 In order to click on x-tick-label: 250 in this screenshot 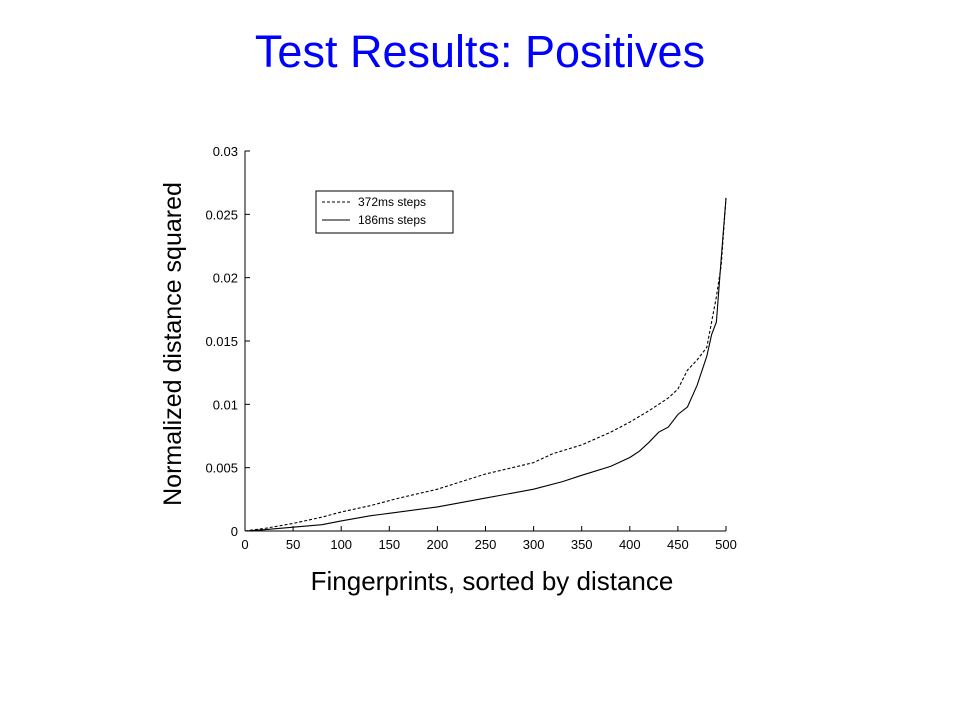, I will do `click(486, 544)`.